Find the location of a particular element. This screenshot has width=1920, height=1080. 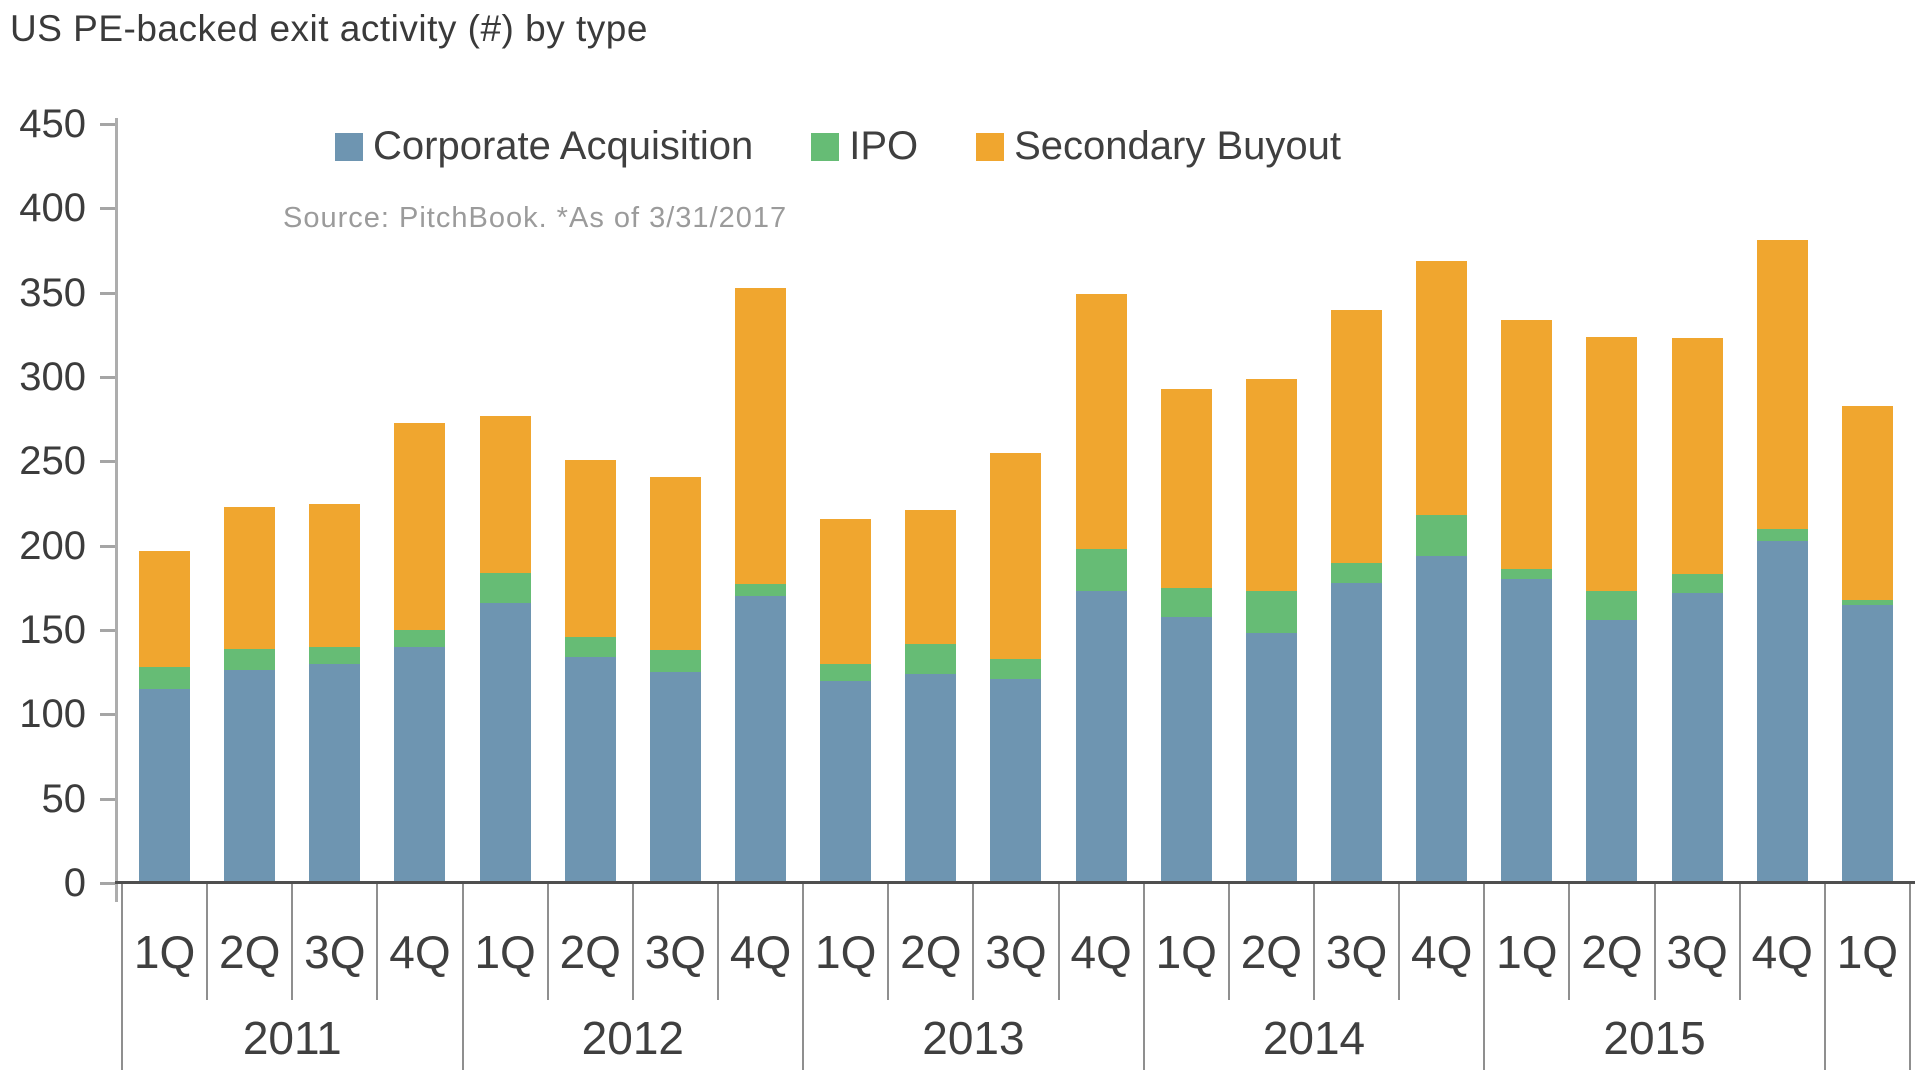

legend-item-secondary-buyout: Secondary Buyout is located at coordinates (1158, 146).